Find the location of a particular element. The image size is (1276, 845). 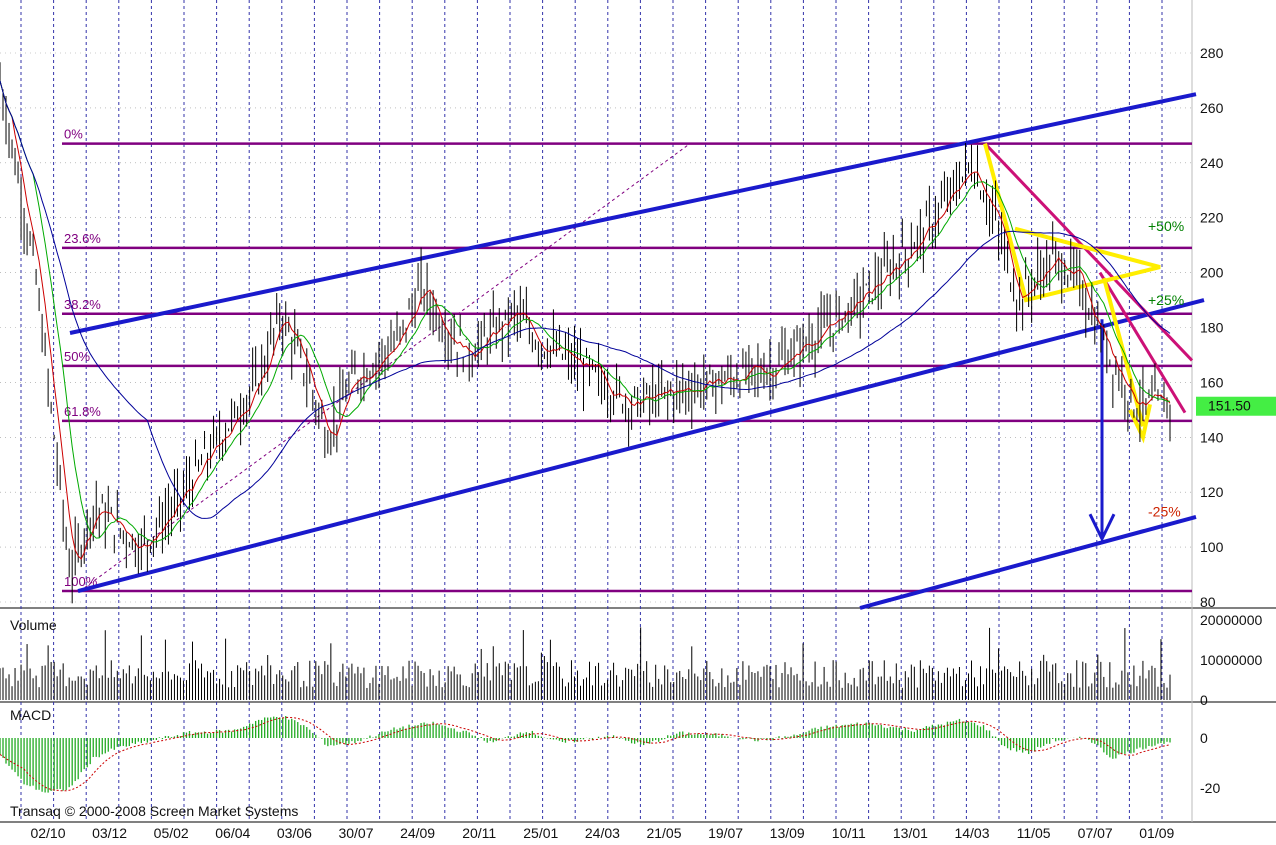

fibonacci-label: 23.6% is located at coordinates (82, 238).